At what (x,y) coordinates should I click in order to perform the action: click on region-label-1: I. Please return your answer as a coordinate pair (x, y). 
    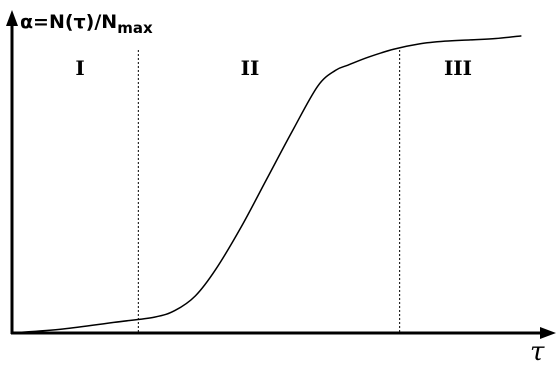
    Looking at the image, I should click on (79, 68).